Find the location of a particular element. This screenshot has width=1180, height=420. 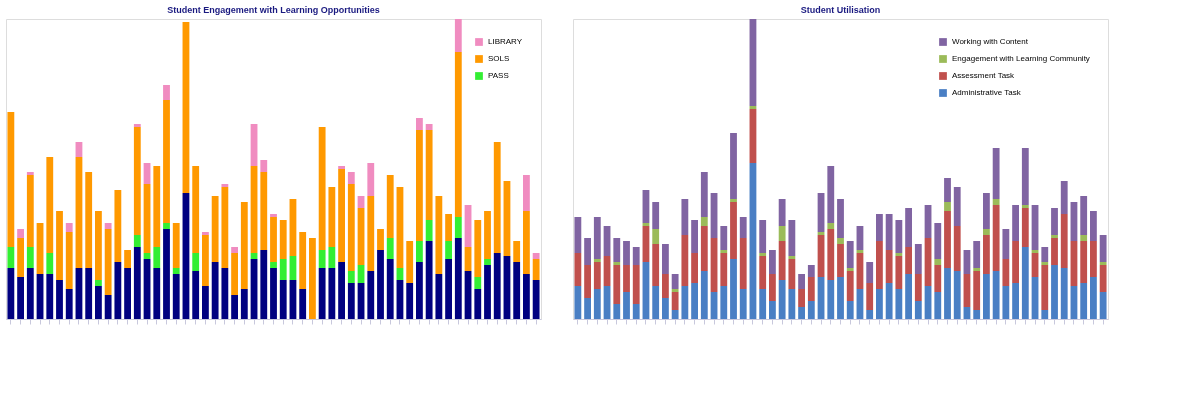

legend-label: Assessment Task is located at coordinates (984, 75).